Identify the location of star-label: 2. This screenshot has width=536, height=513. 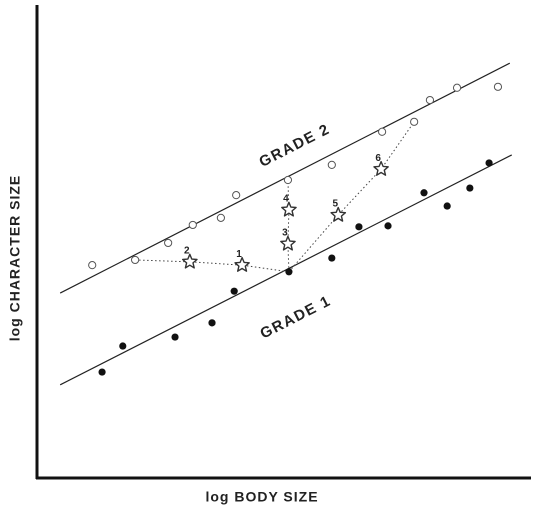
(187, 250).